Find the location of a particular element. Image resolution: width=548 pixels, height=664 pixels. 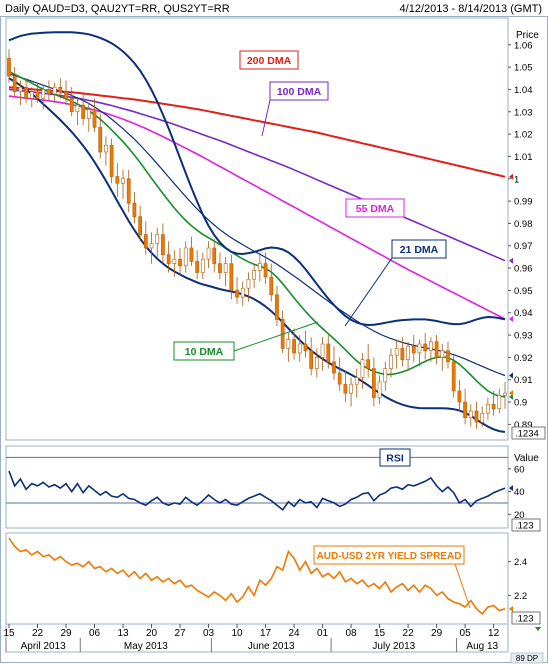

price-tick-label: 1.05 is located at coordinates (523, 68).